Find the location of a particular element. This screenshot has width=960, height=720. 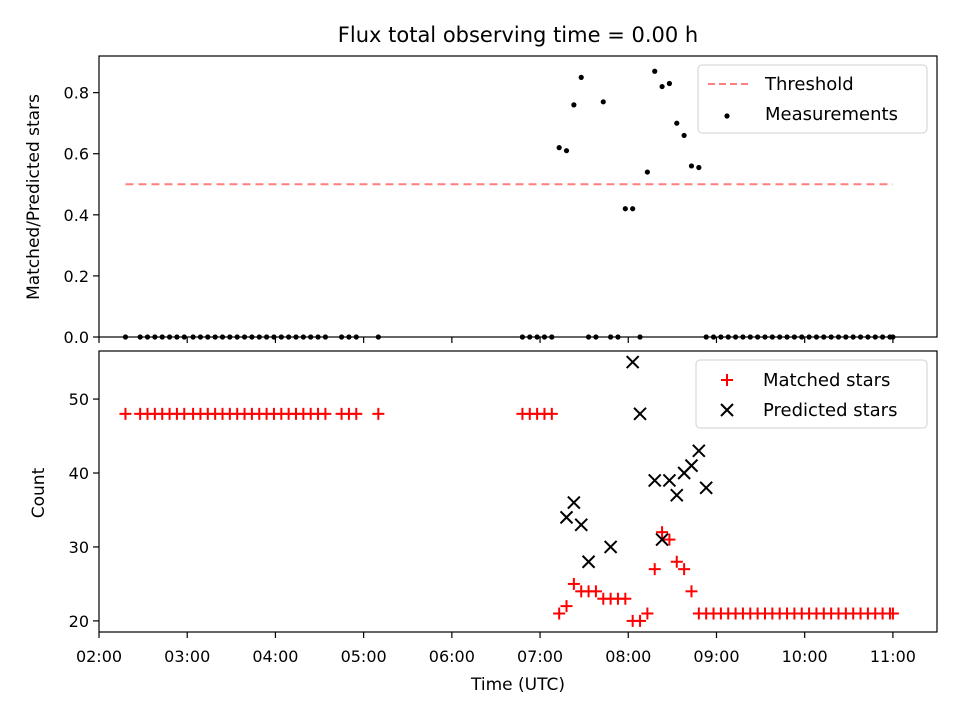

top-legend: Threshold Measurements is located at coordinates (812, 99).